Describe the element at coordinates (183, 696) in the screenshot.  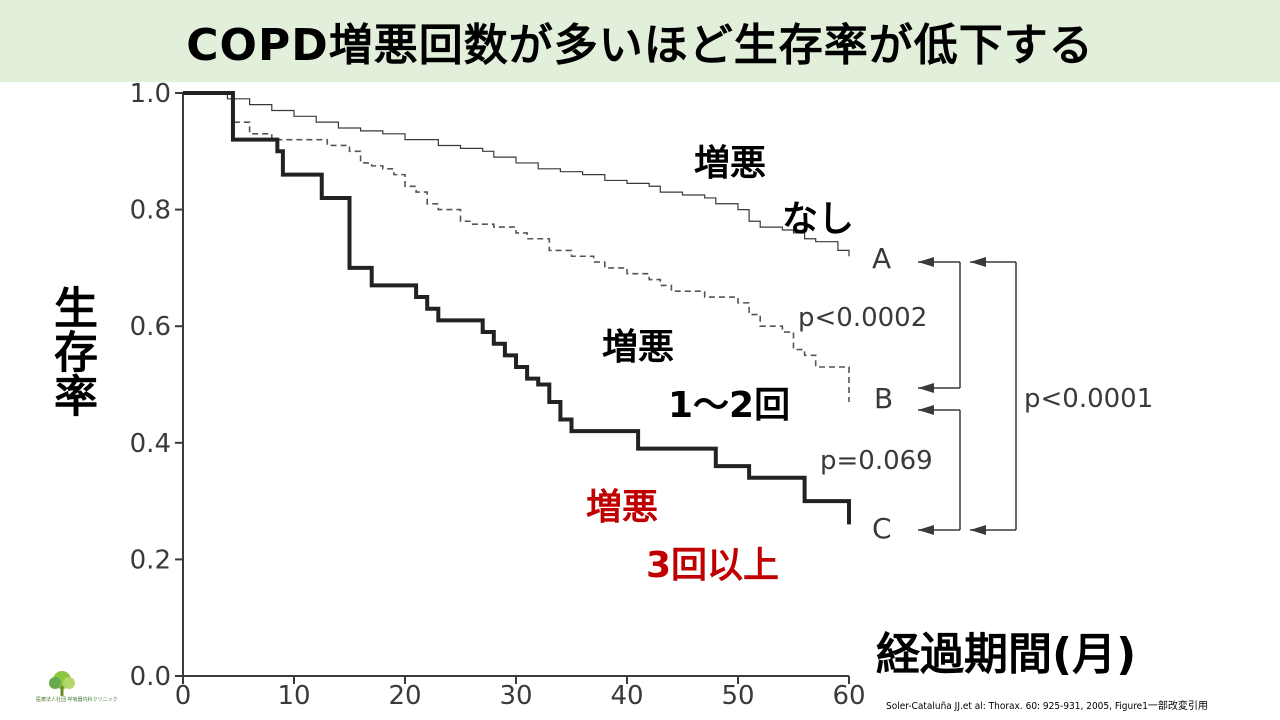
I see `x-tick-label: 0` at that location.